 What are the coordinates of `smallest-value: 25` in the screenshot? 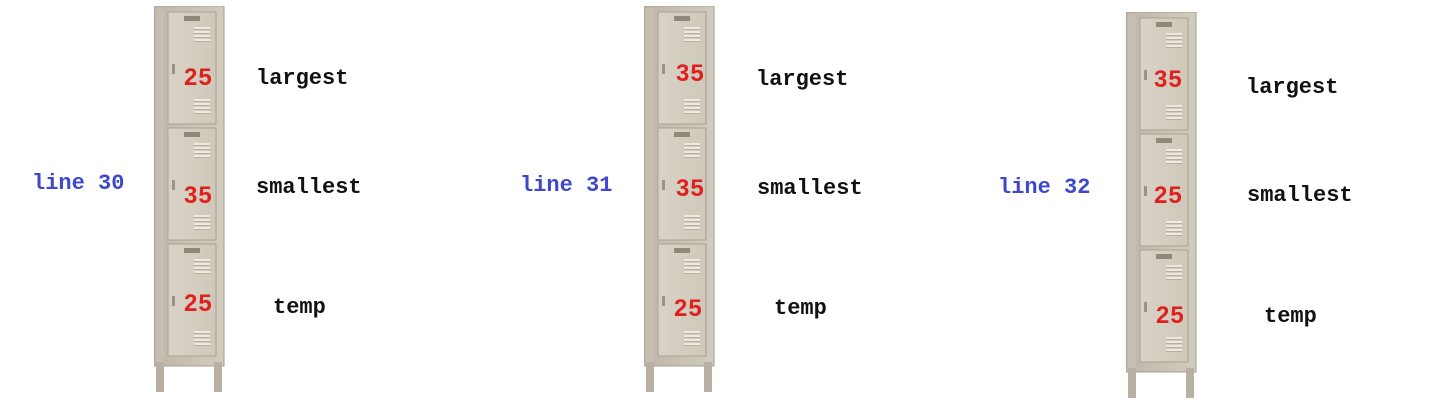 It's located at (1168, 195).